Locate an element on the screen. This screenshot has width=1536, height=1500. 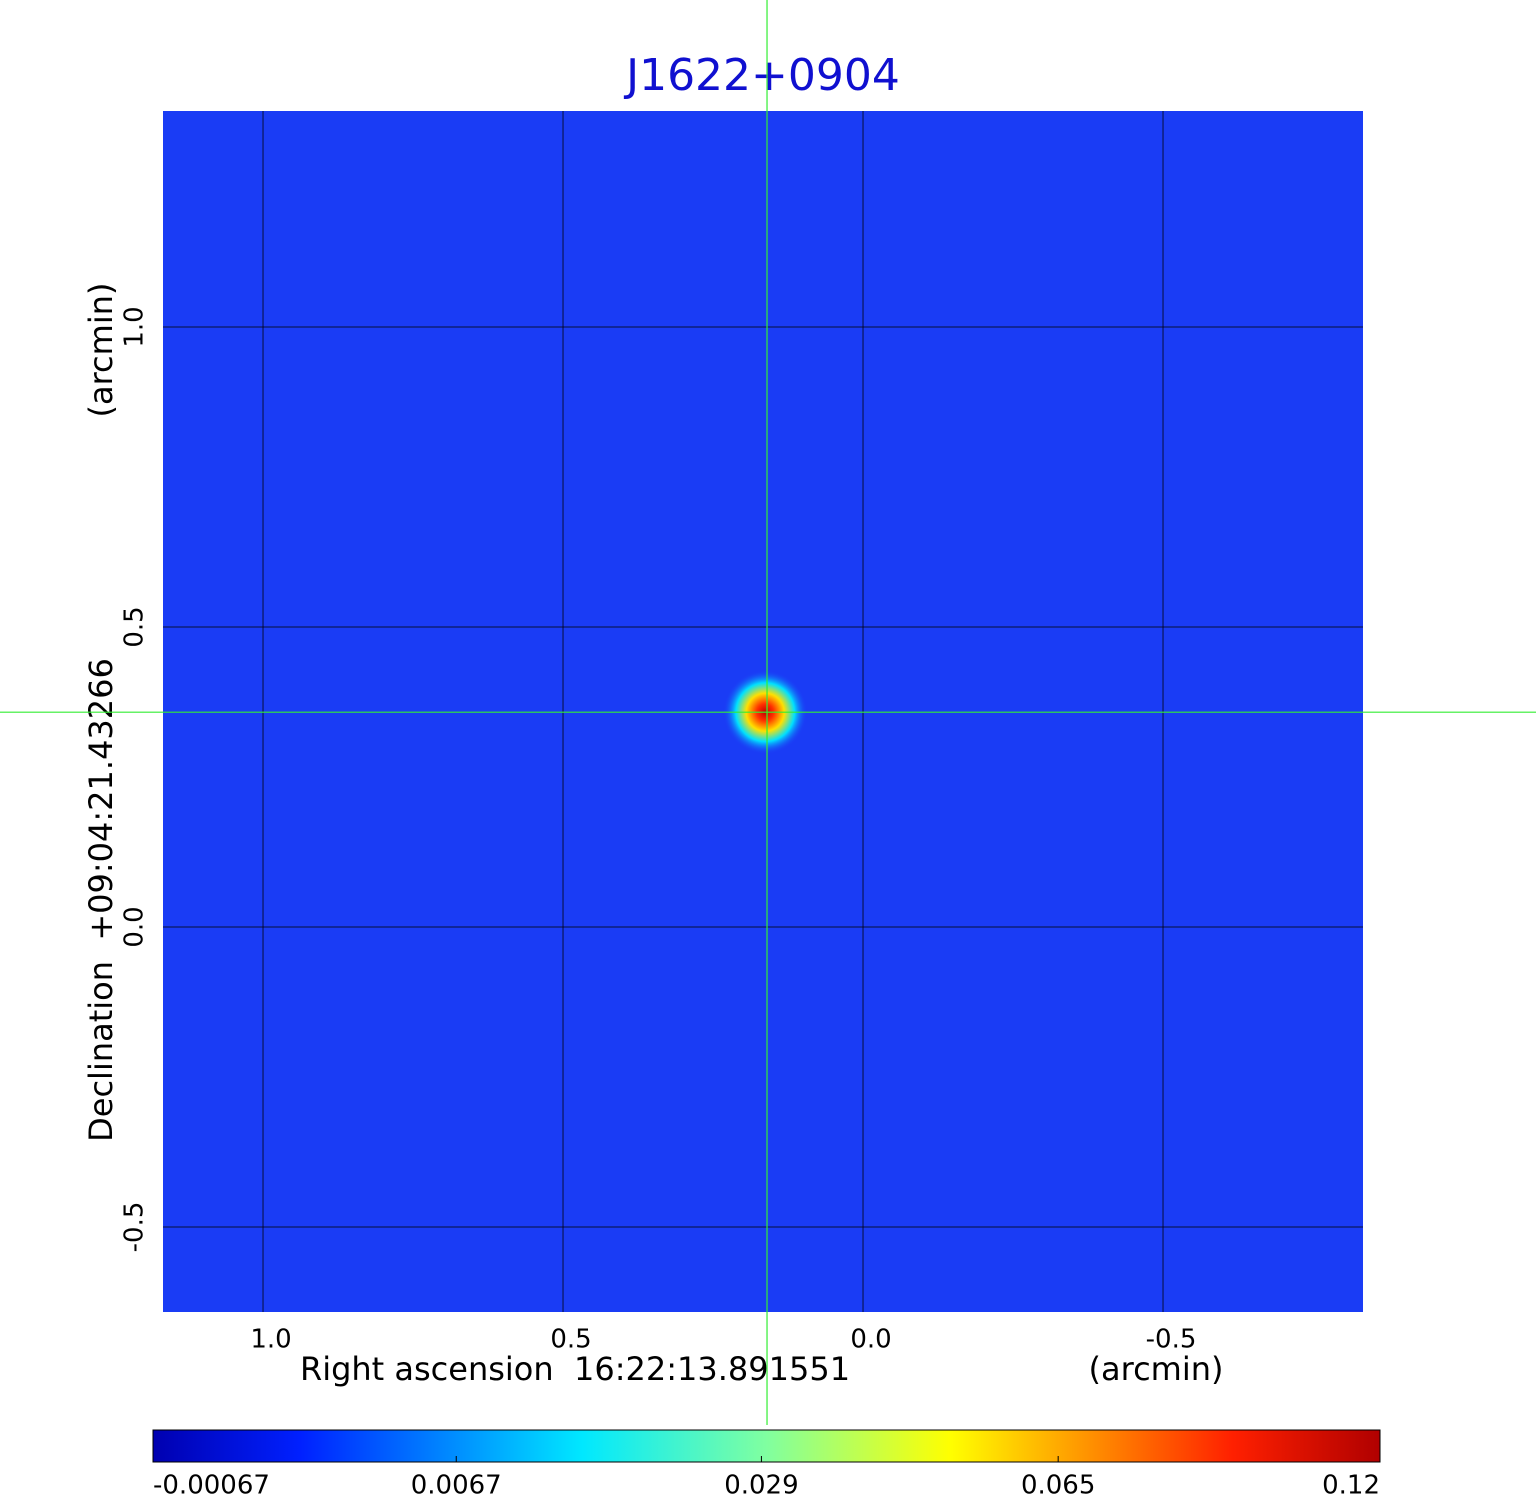
y-axis-label: Declination +09:04:21.43266 is located at coordinates (101, 900).